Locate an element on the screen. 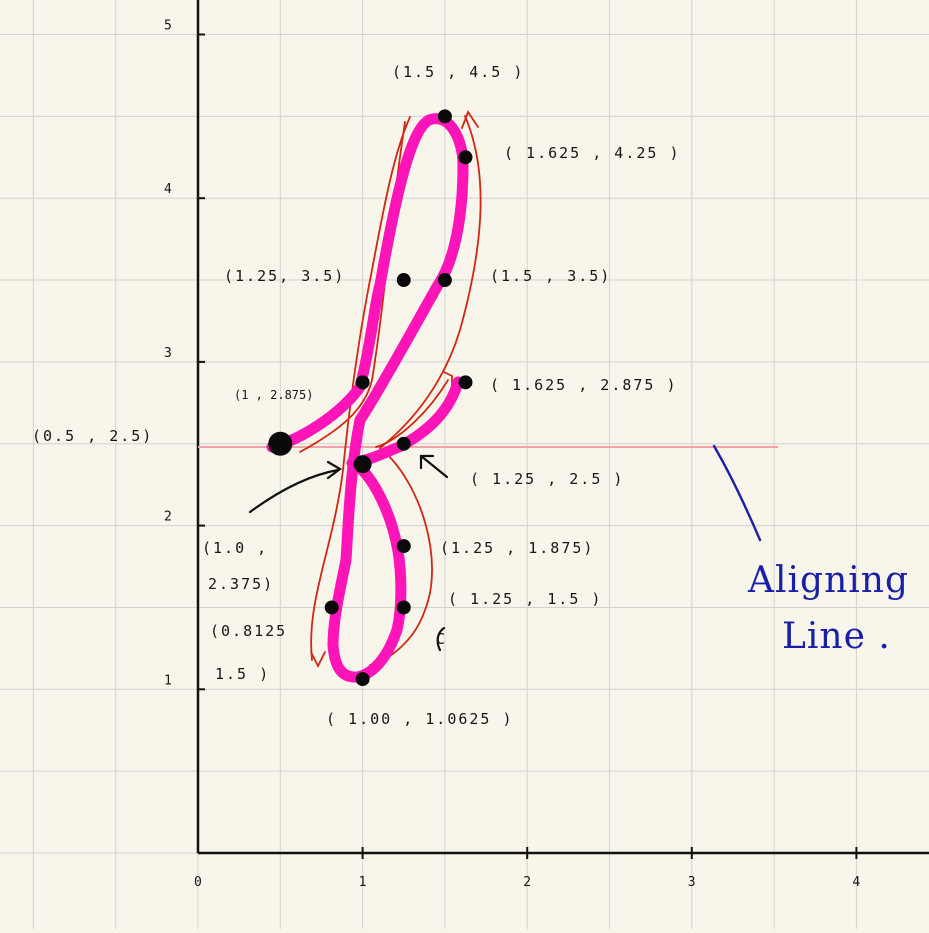 This screenshot has width=929, height=933. aligning-line-note: Aligning Line . is located at coordinates (810, 550).